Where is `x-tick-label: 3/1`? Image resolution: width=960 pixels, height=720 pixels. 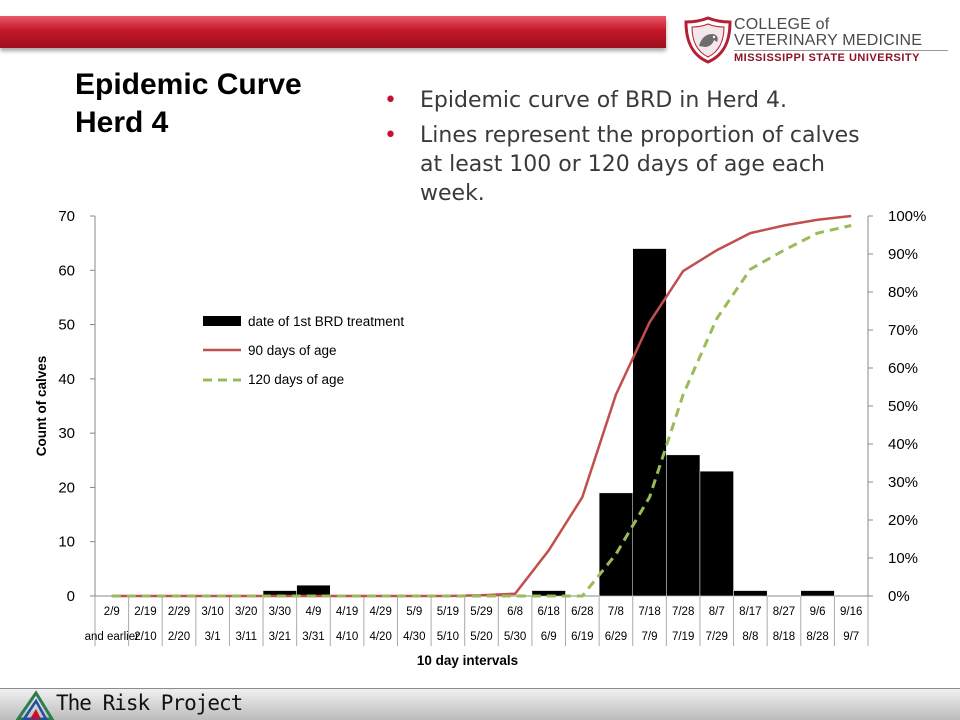
x-tick-label: 3/1 is located at coordinates (213, 637).